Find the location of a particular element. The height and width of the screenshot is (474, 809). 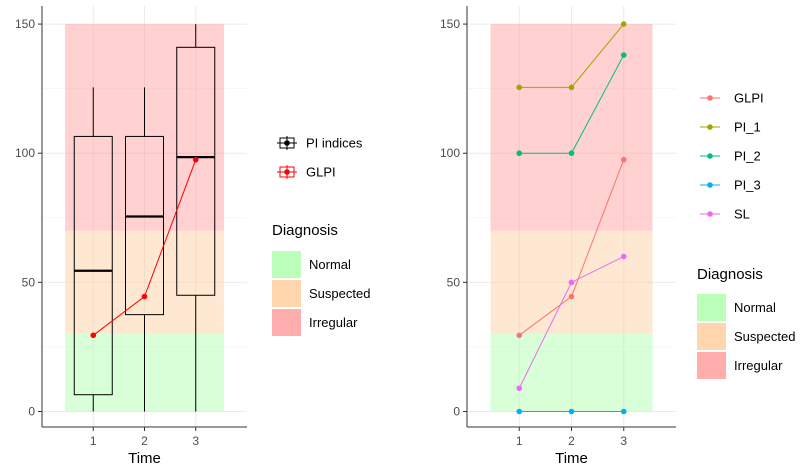

legend-label: PI_3 is located at coordinates (747, 185).